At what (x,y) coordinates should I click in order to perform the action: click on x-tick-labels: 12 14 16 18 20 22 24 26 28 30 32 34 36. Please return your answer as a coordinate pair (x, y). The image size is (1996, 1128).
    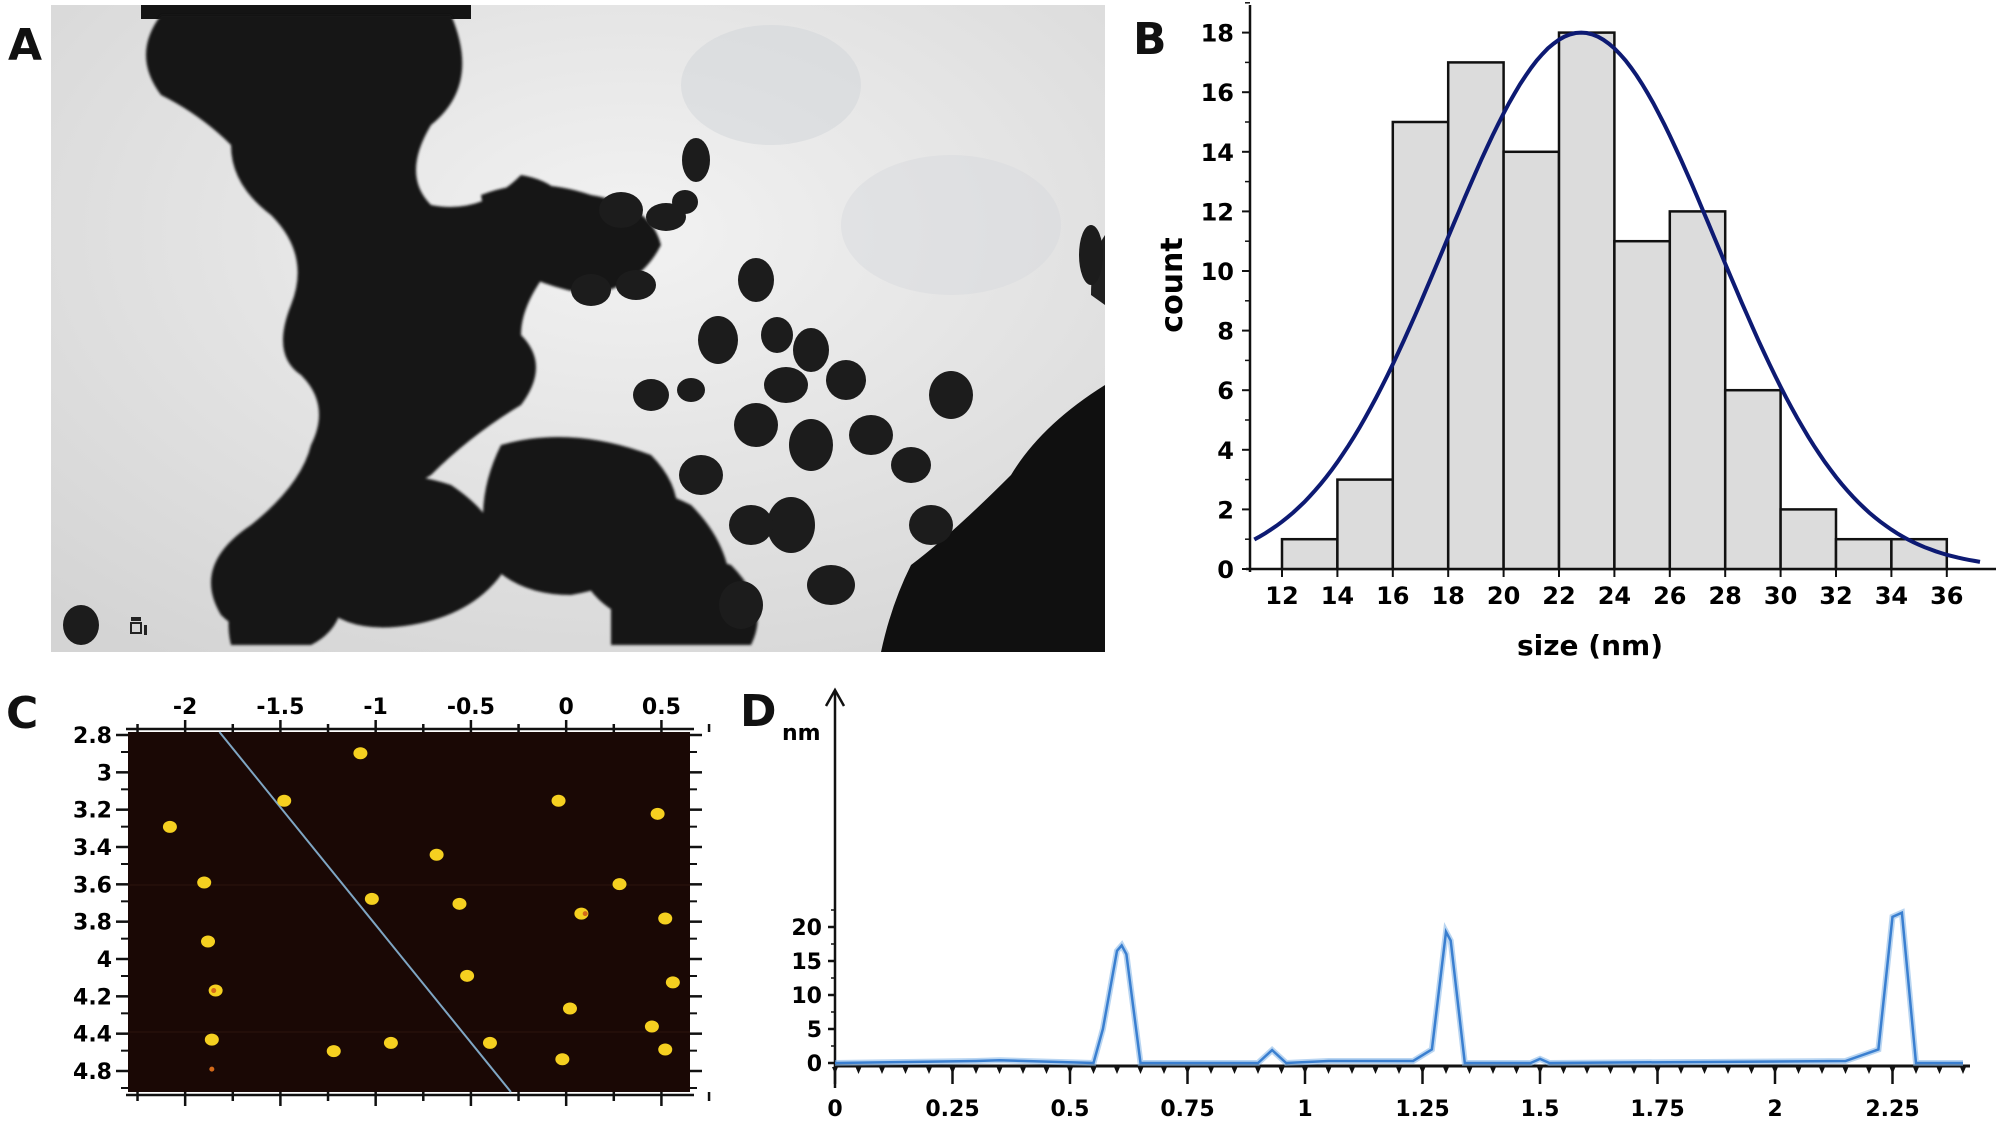
    Looking at the image, I should click on (1614, 589).